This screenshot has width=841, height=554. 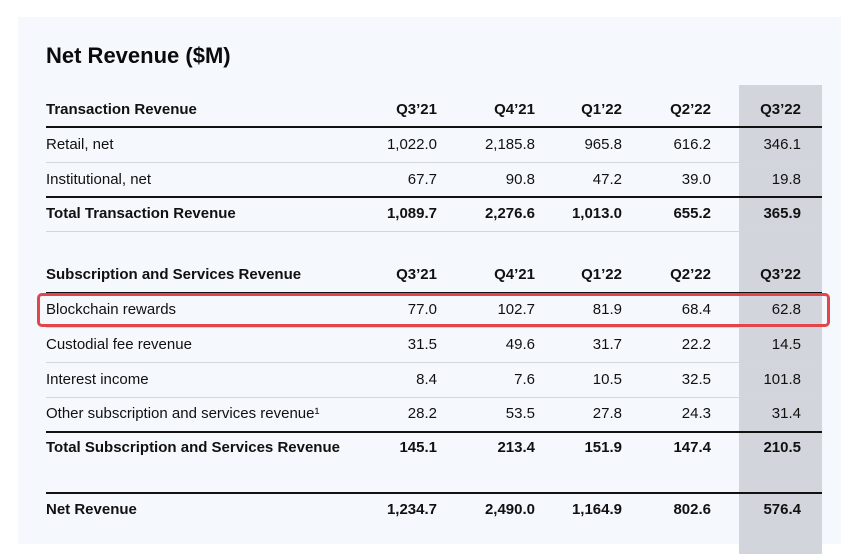 What do you see at coordinates (603, 447) in the screenshot?
I see `cell-value: 151.9` at bounding box center [603, 447].